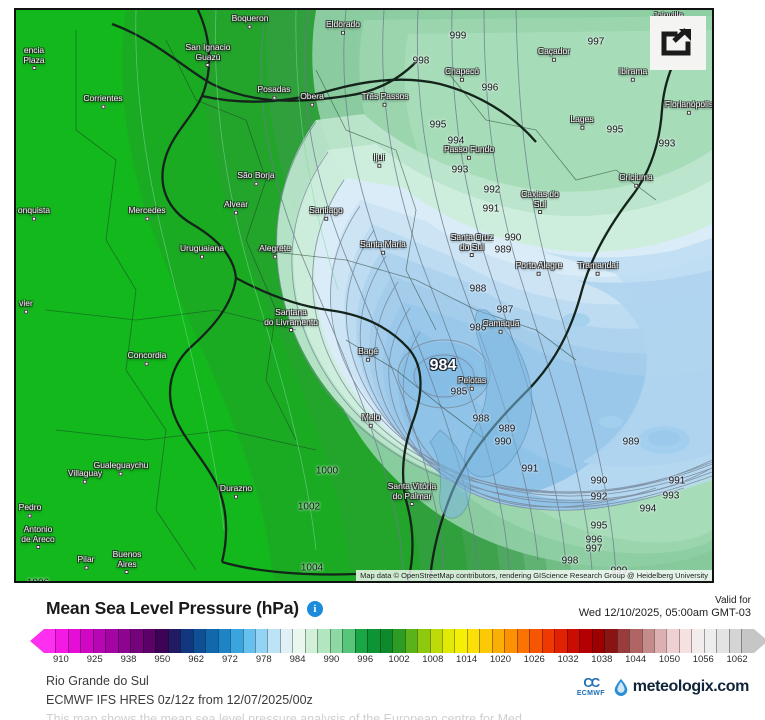 Image resolution: width=765 pixels, height=720 pixels. What do you see at coordinates (737, 659) in the screenshot?
I see `scale-tick: 1062` at bounding box center [737, 659].